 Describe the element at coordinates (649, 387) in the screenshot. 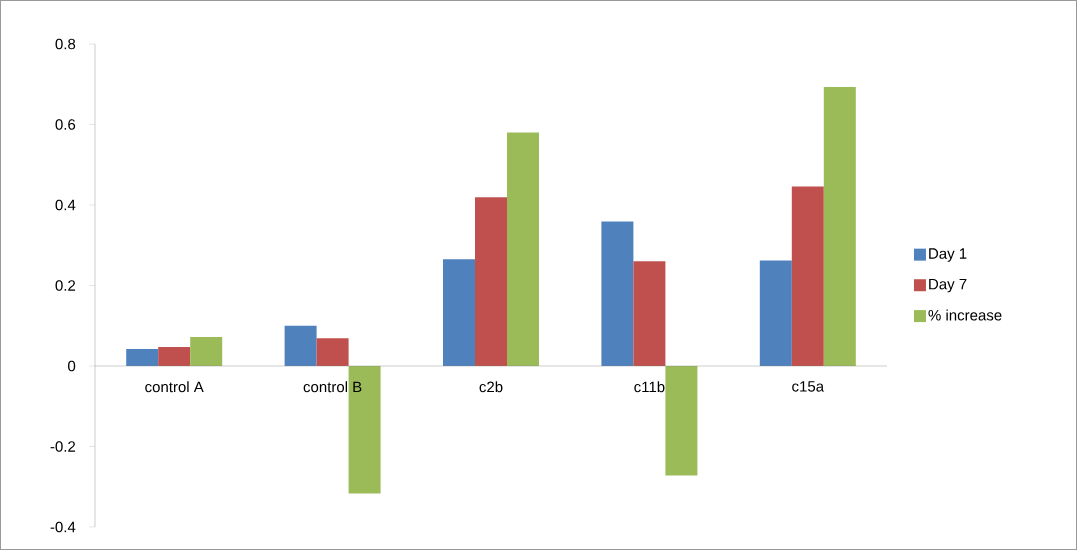

I see `x-tick-label: c11b` at that location.